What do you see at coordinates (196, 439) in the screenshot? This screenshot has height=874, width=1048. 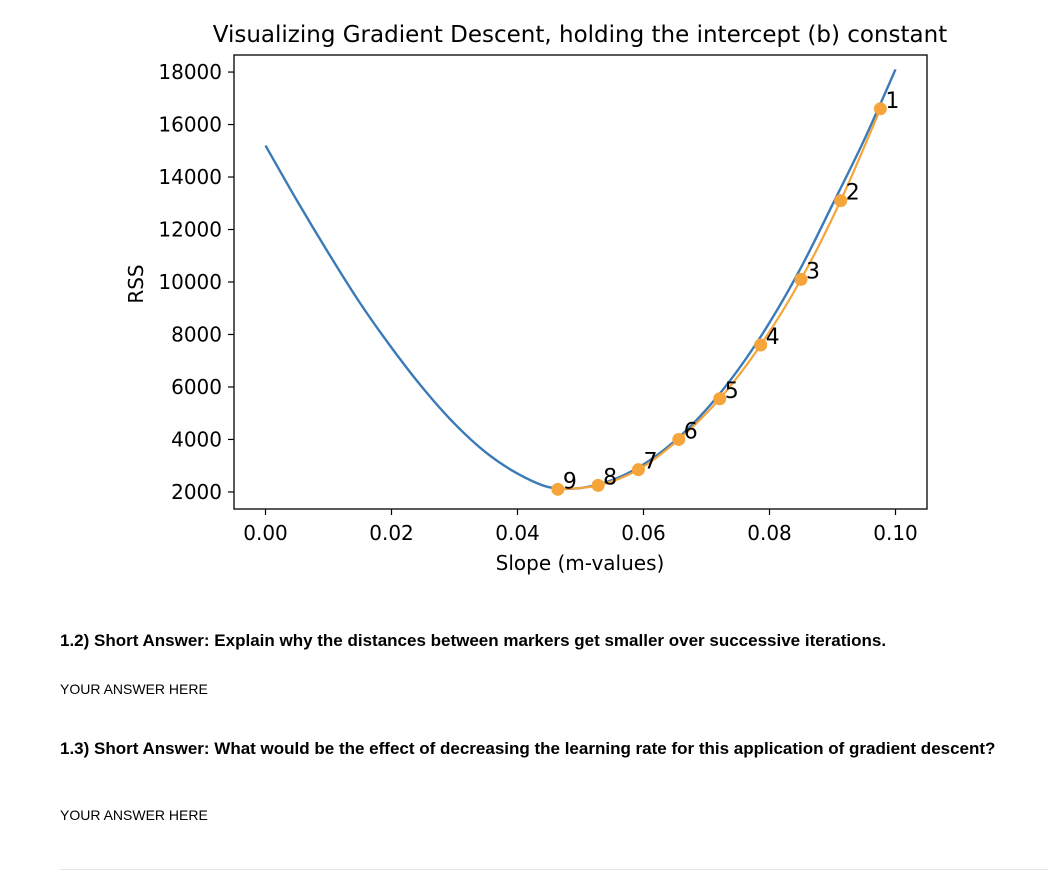 I see `y-tick-label: 4000` at bounding box center [196, 439].